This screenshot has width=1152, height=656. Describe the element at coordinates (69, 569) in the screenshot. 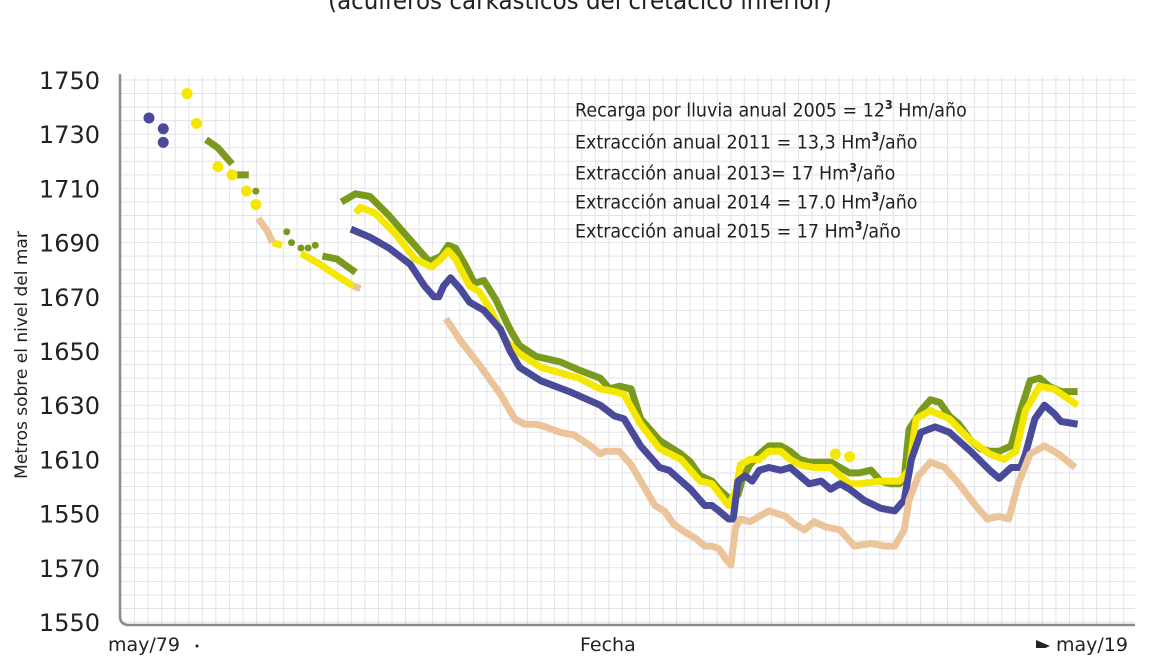

I see `y-tick-label: 1570` at that location.